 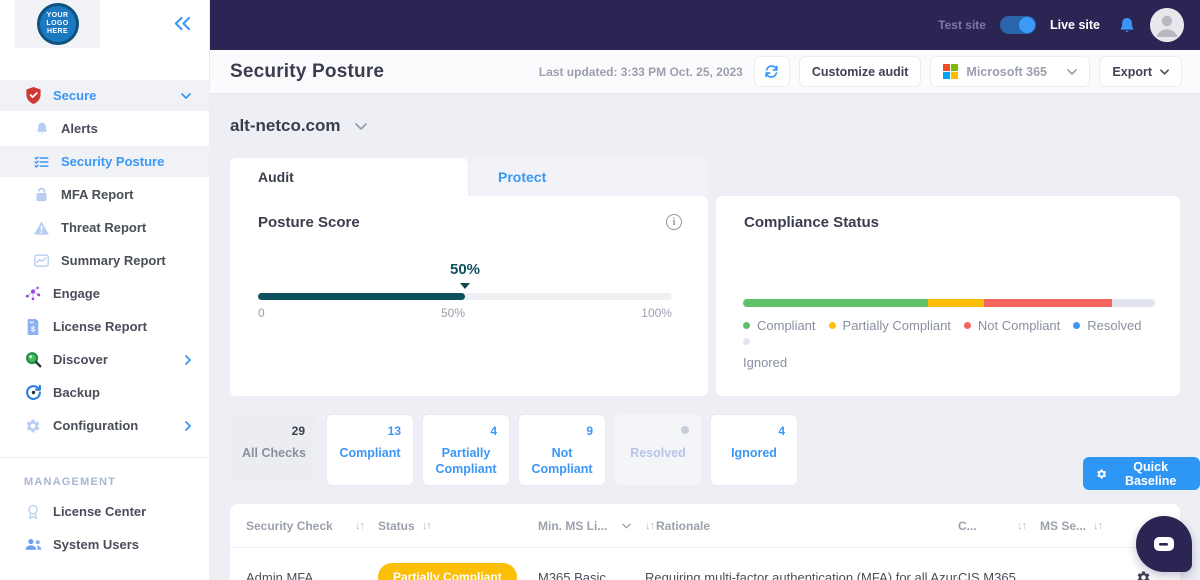 What do you see at coordinates (57, 32) in the screenshot?
I see `logo-line: HERE` at bounding box center [57, 32].